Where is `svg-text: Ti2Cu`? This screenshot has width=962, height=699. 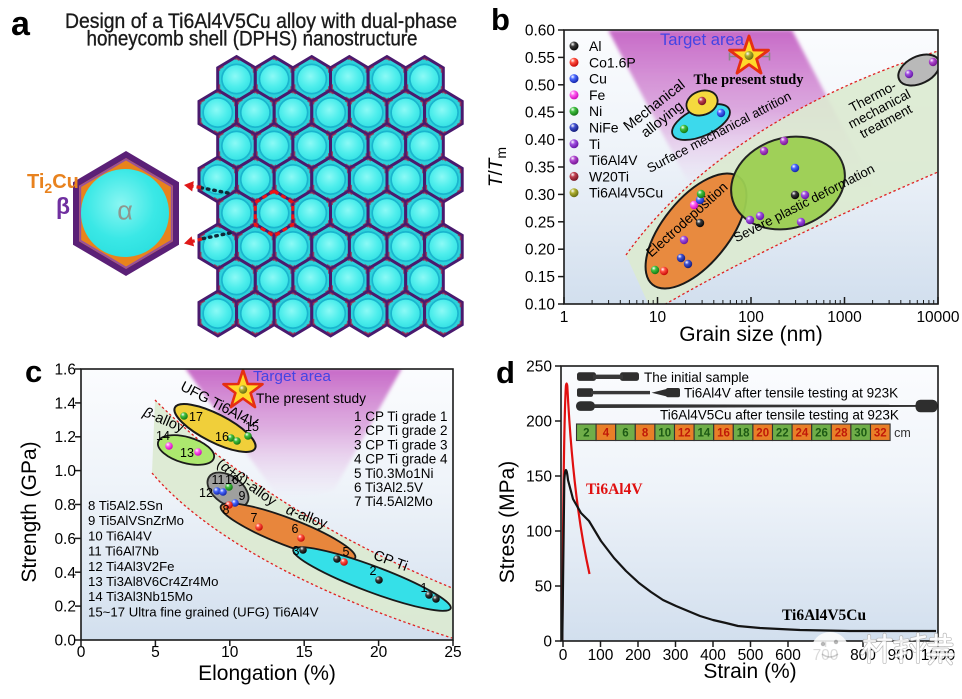 svg-text: Ti2Cu is located at coordinates (53, 183).